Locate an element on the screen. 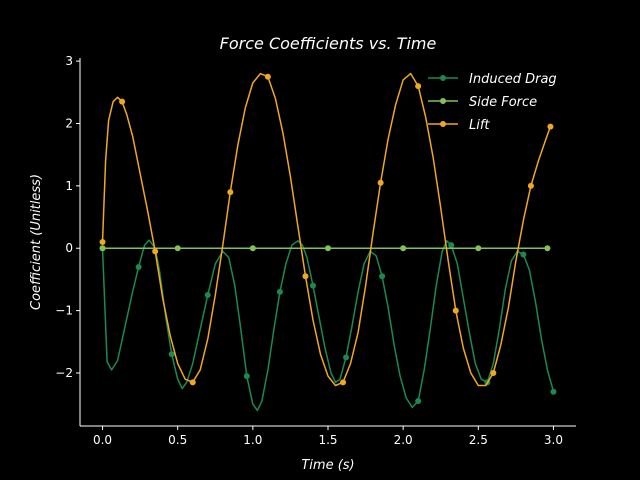 The height and width of the screenshot is (480, 640). x-tick-label: 3.0 is located at coordinates (553, 440).